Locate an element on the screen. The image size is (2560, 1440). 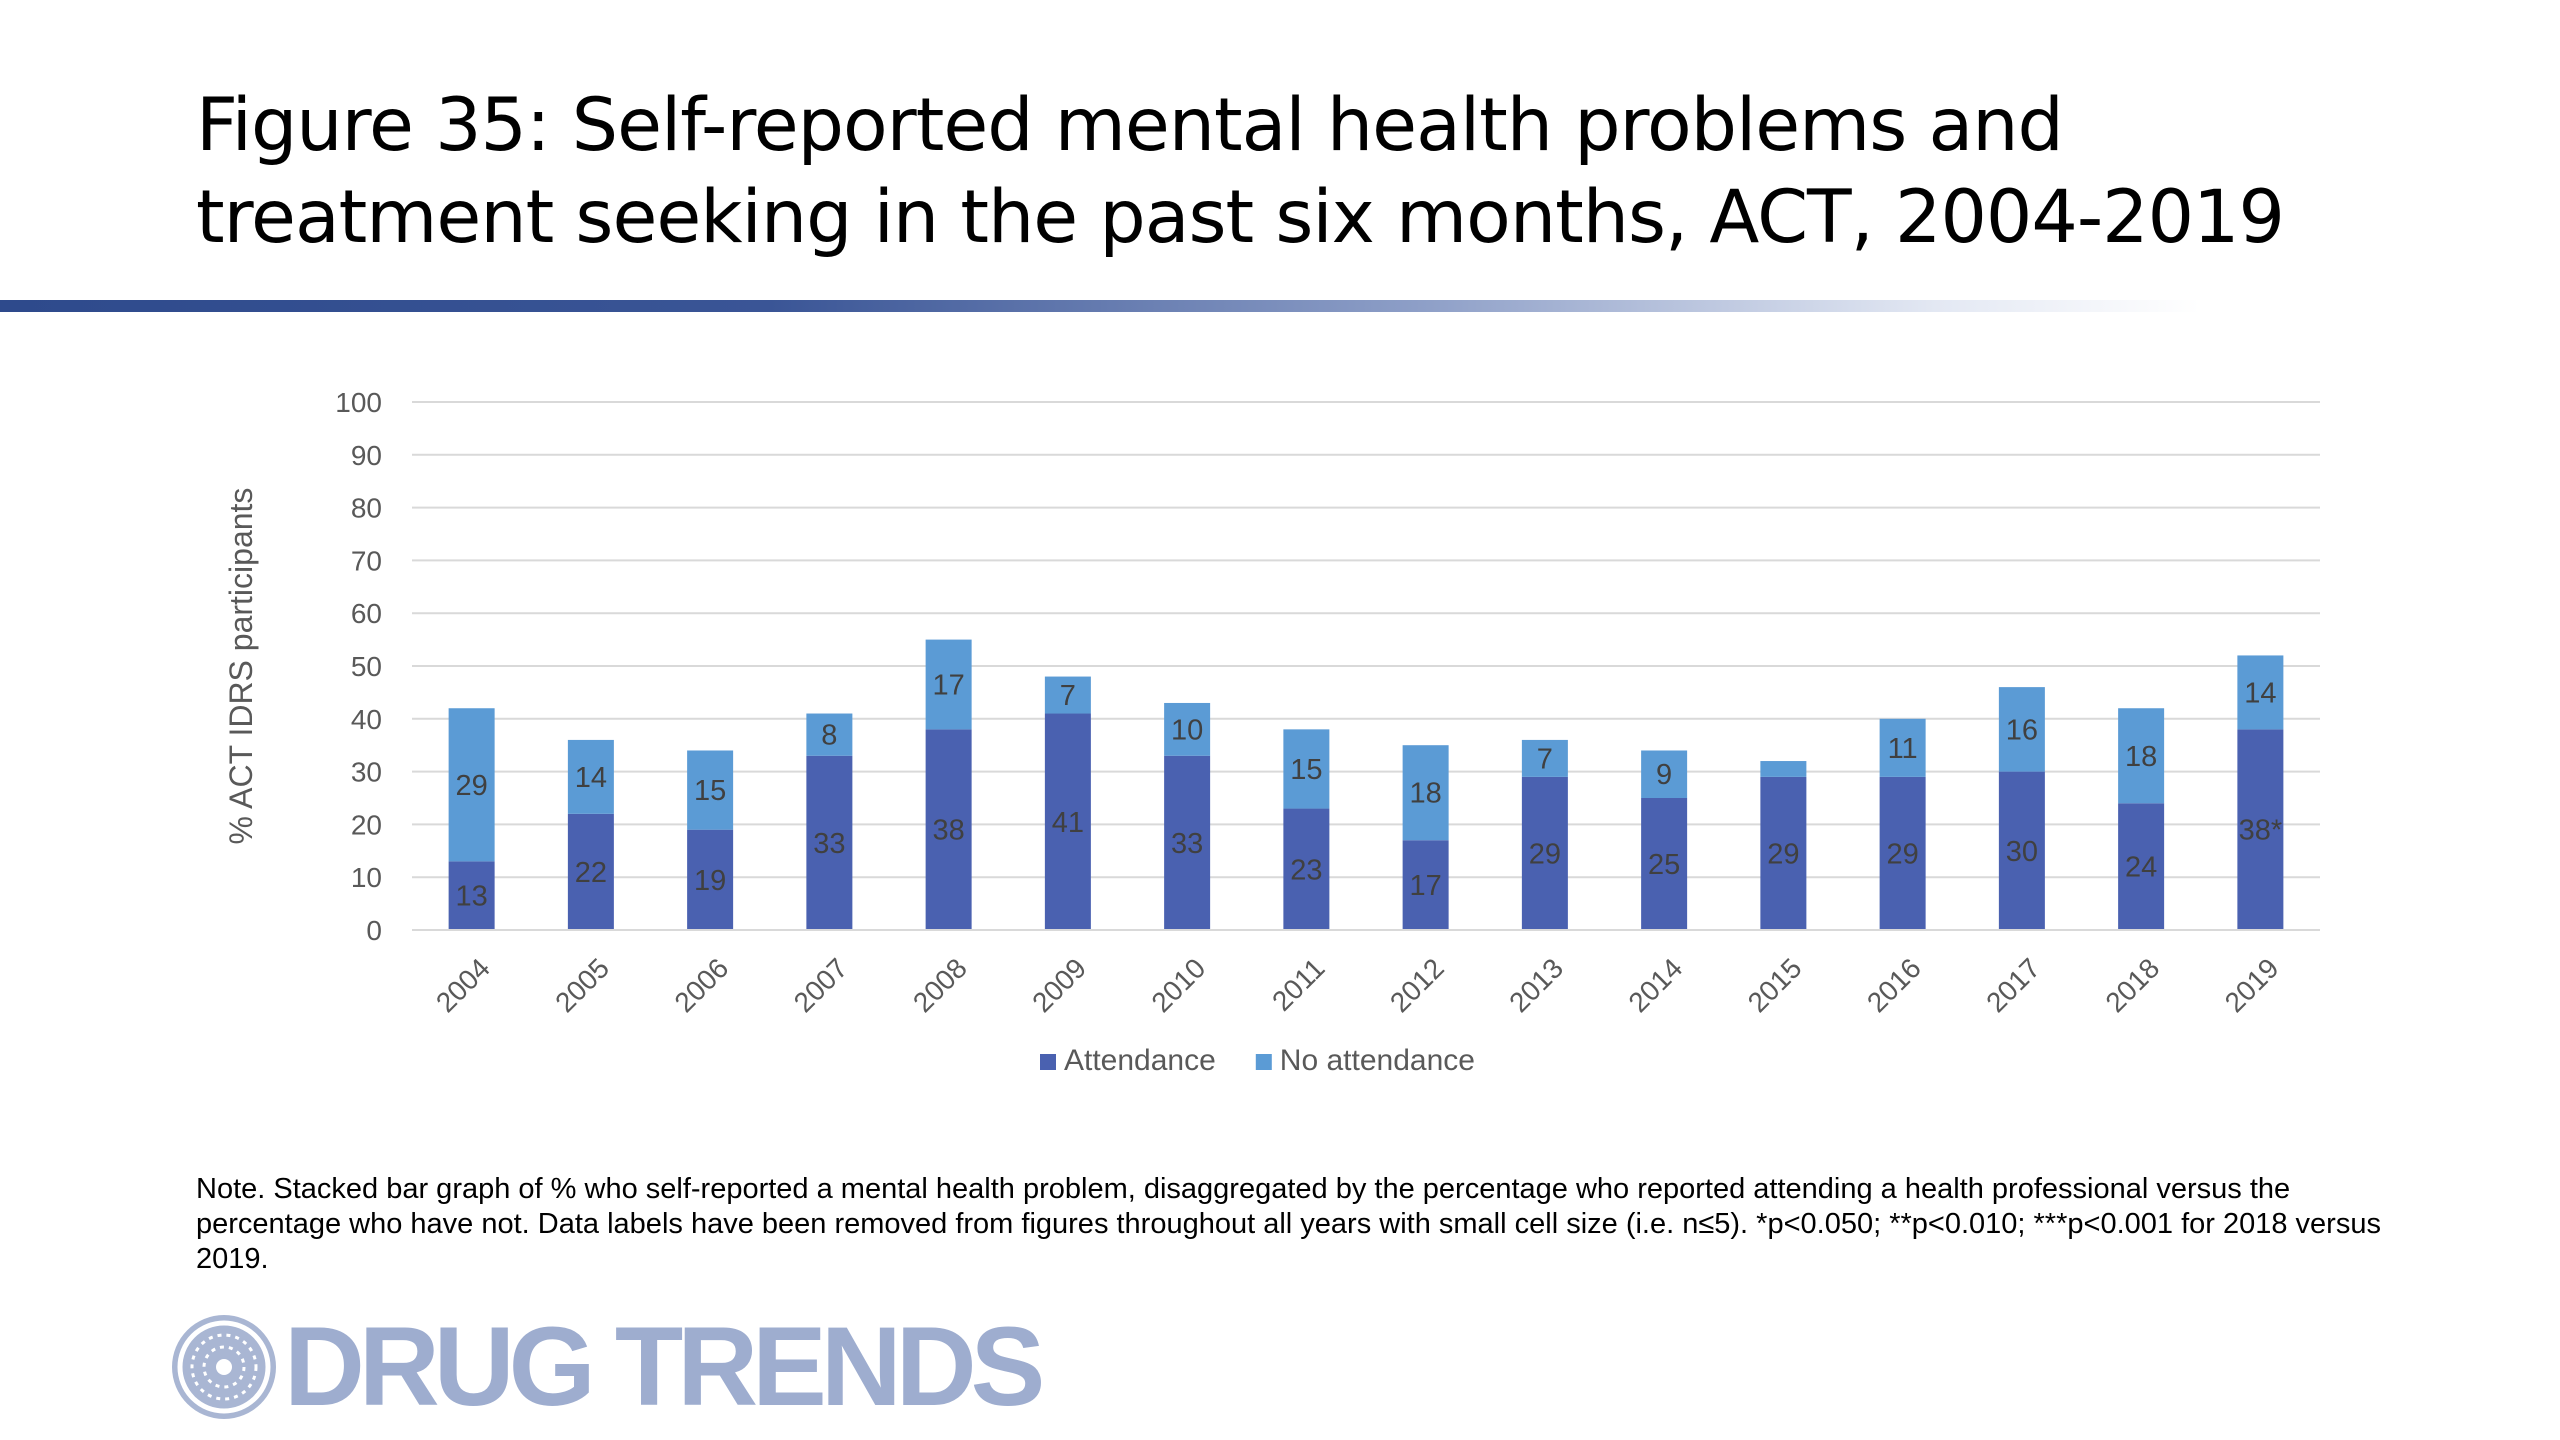
x-tick-label: 2011 is located at coordinates (1298, 984).